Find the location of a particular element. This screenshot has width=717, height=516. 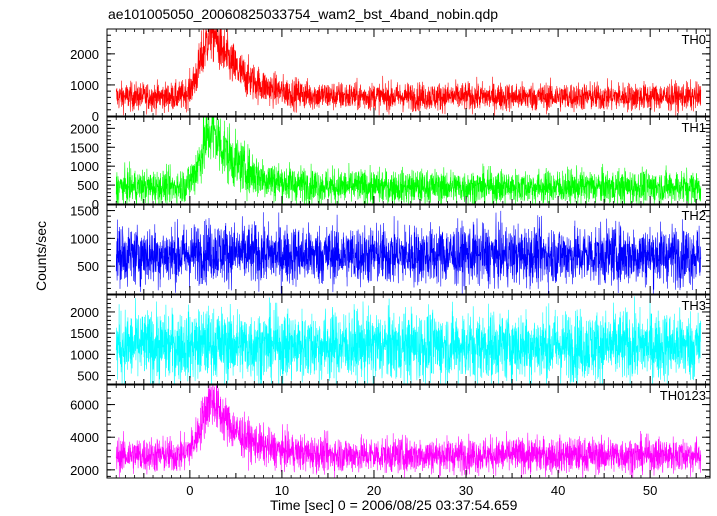

panel-label: TH2 is located at coordinates (693, 215).